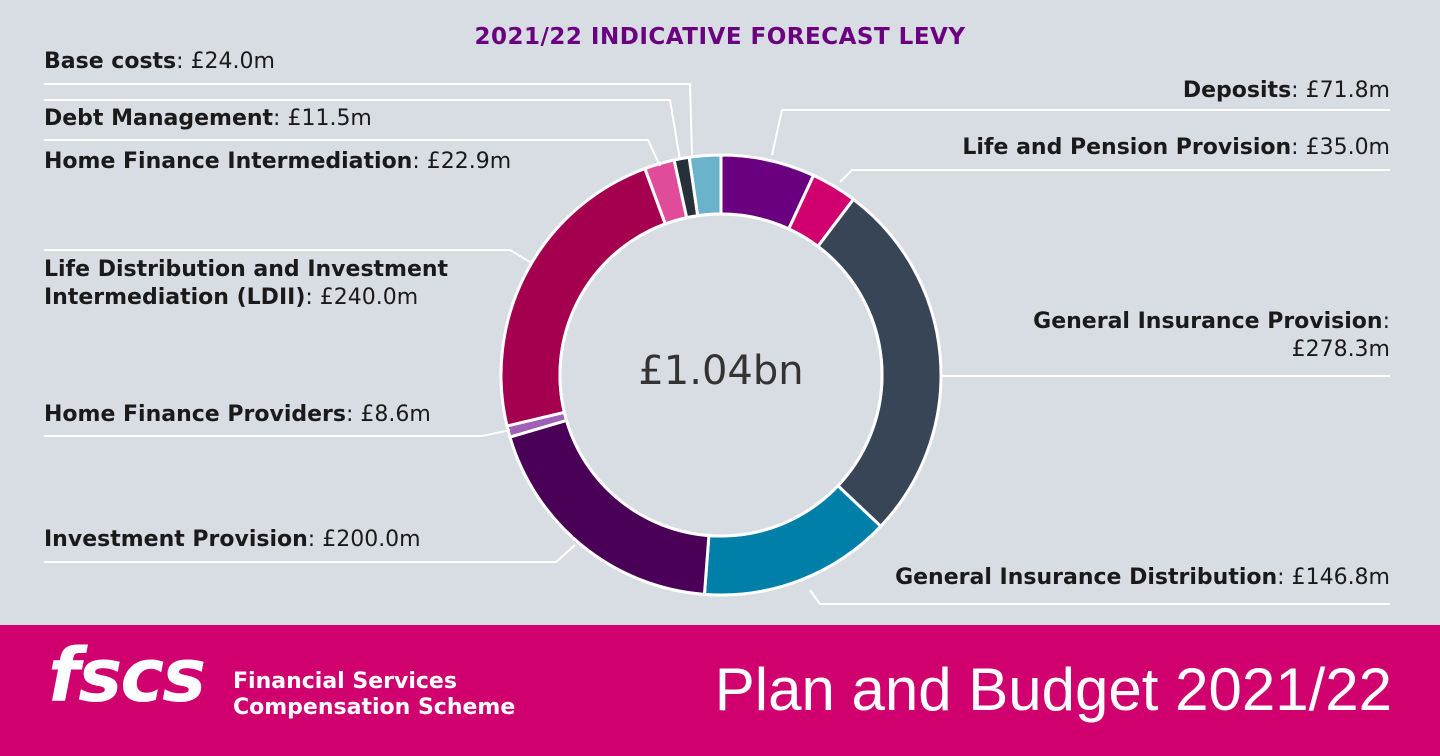  I want to click on center-total: £1.04bn, so click(721, 371).